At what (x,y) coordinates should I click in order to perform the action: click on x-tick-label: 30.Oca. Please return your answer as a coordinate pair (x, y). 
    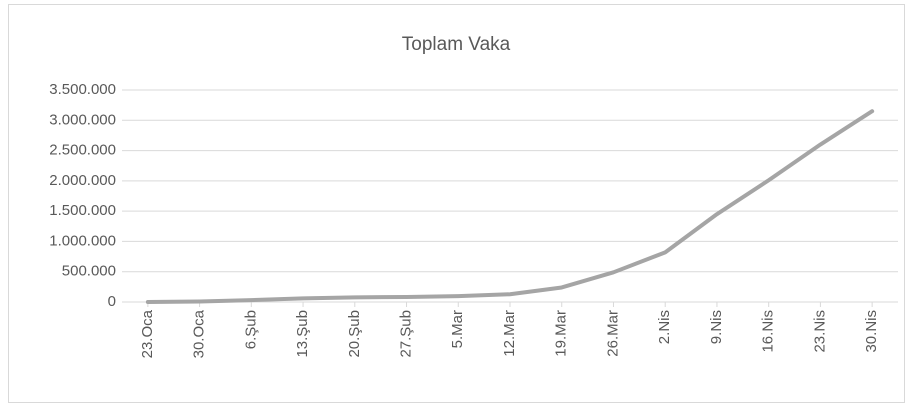
    Looking at the image, I should click on (199, 333).